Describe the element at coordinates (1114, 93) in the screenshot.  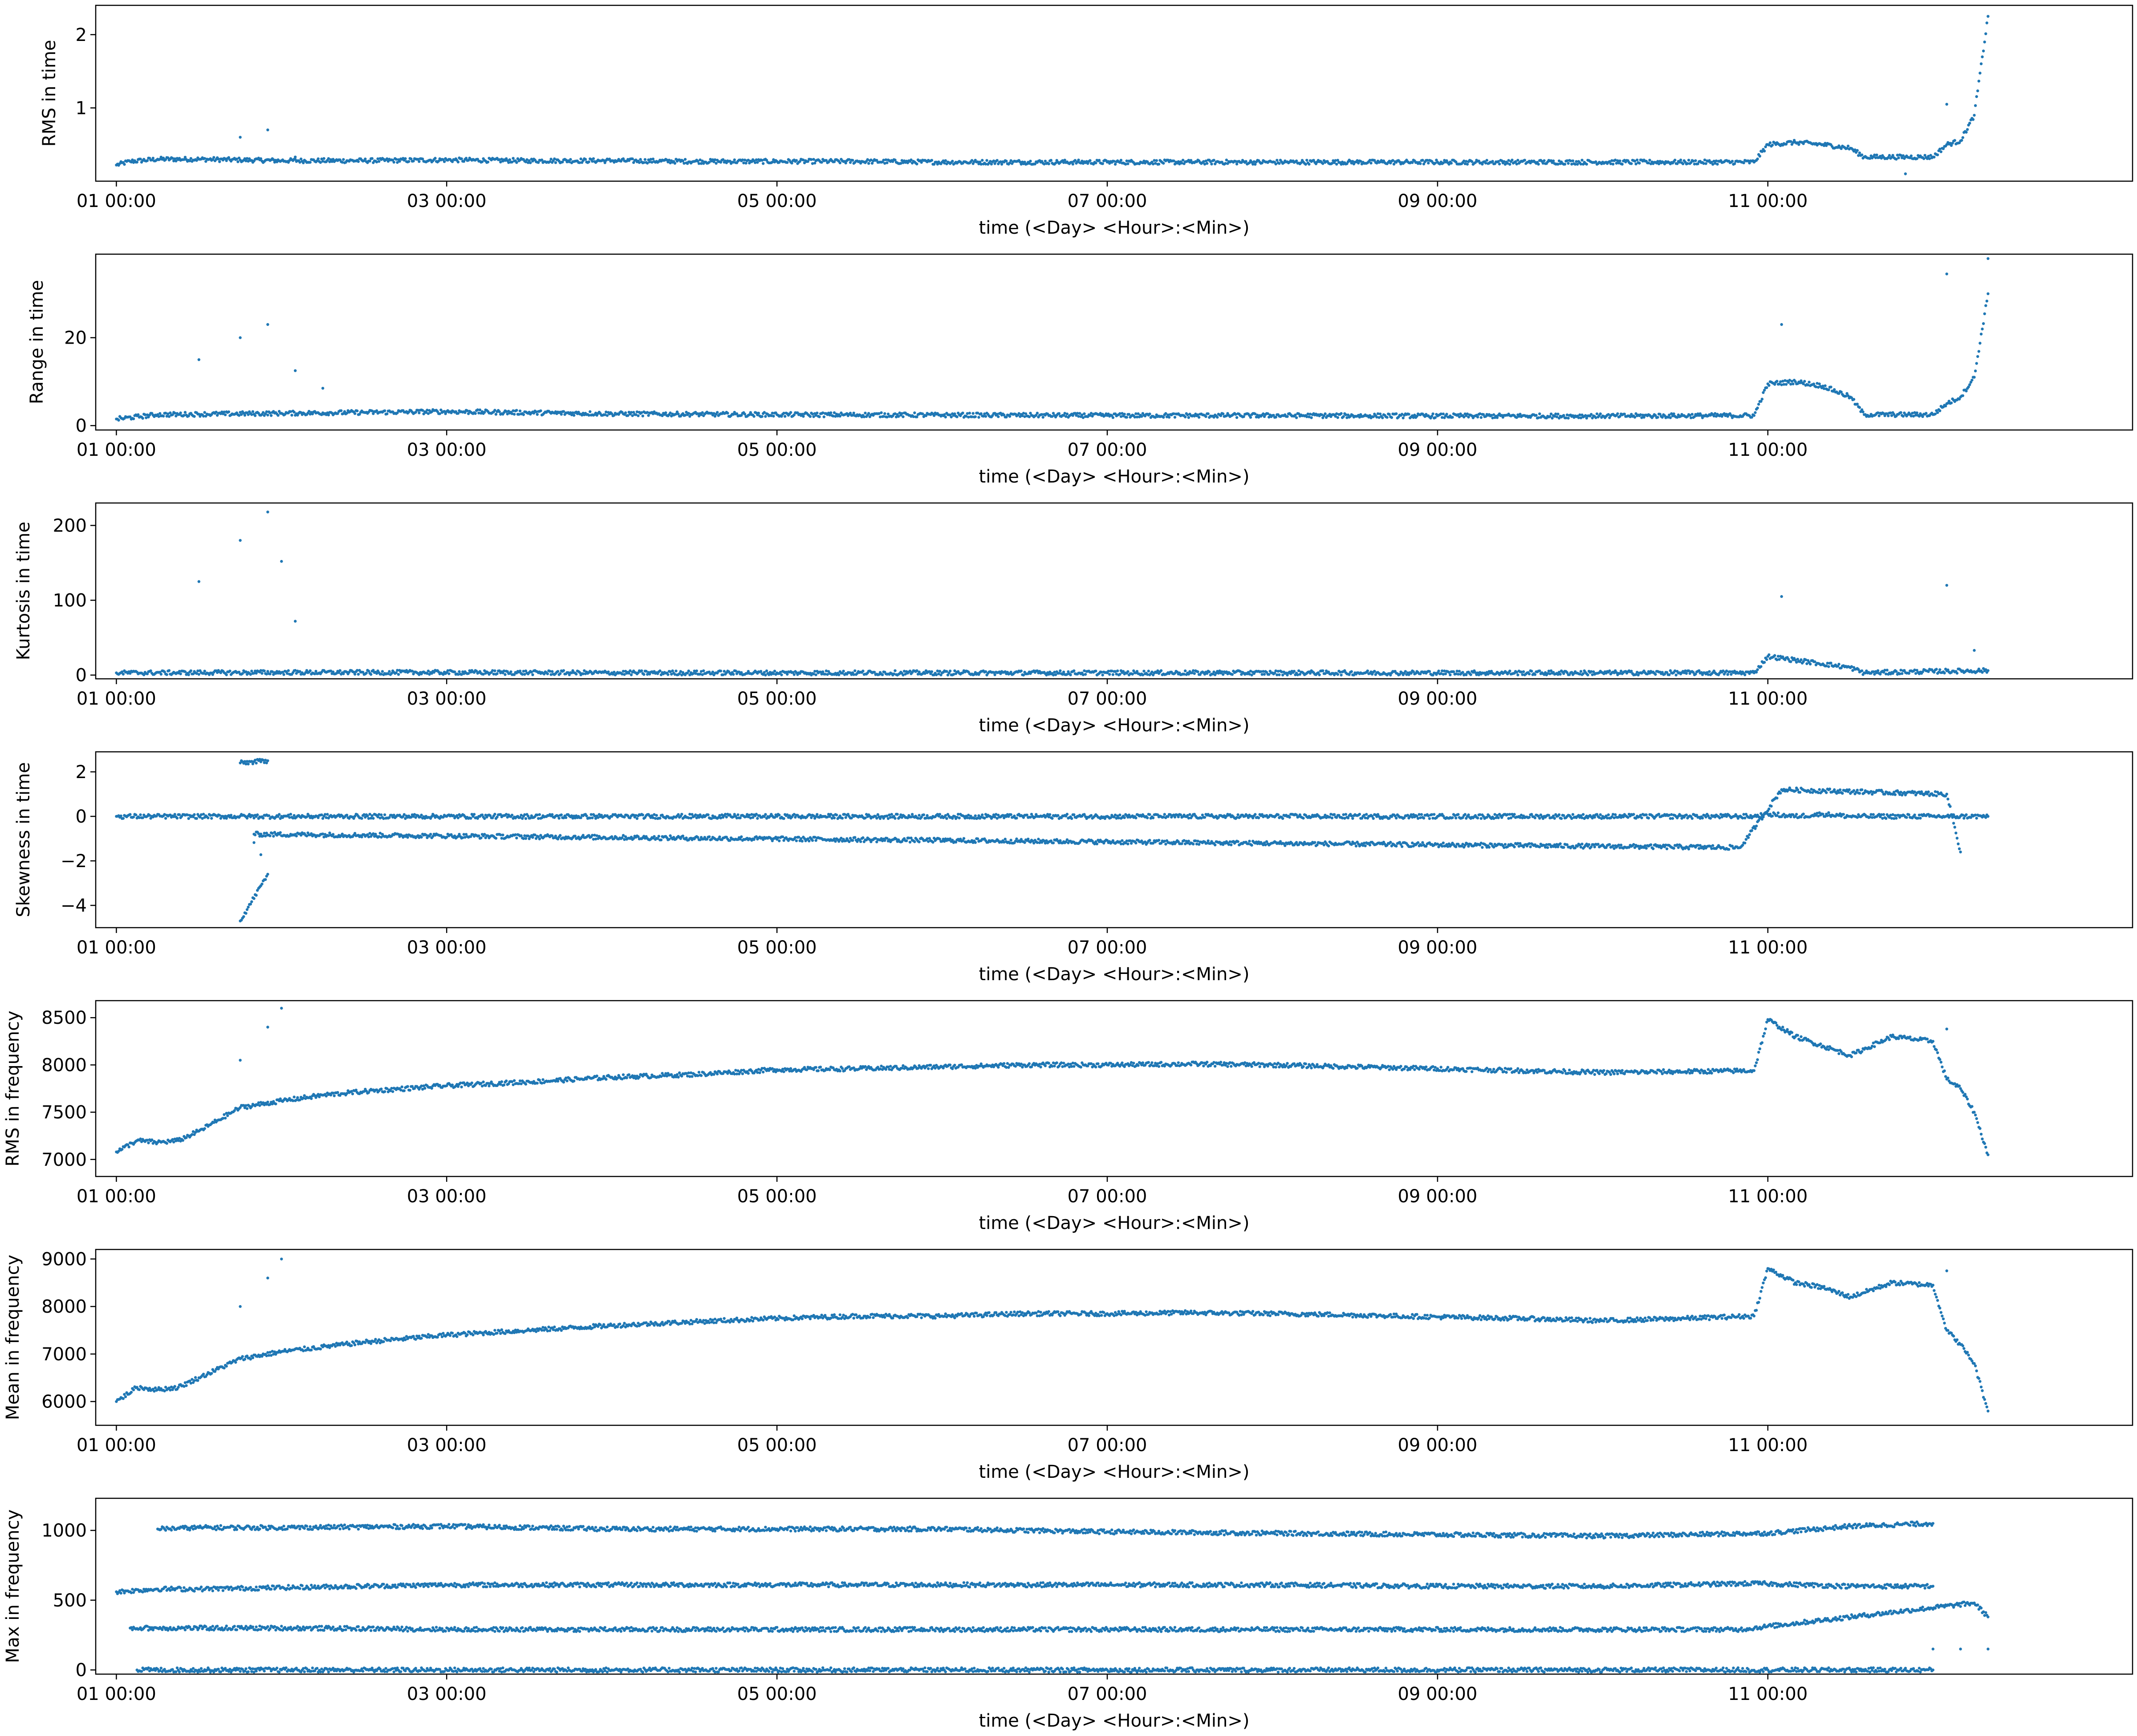
I see `axes-frame` at that location.